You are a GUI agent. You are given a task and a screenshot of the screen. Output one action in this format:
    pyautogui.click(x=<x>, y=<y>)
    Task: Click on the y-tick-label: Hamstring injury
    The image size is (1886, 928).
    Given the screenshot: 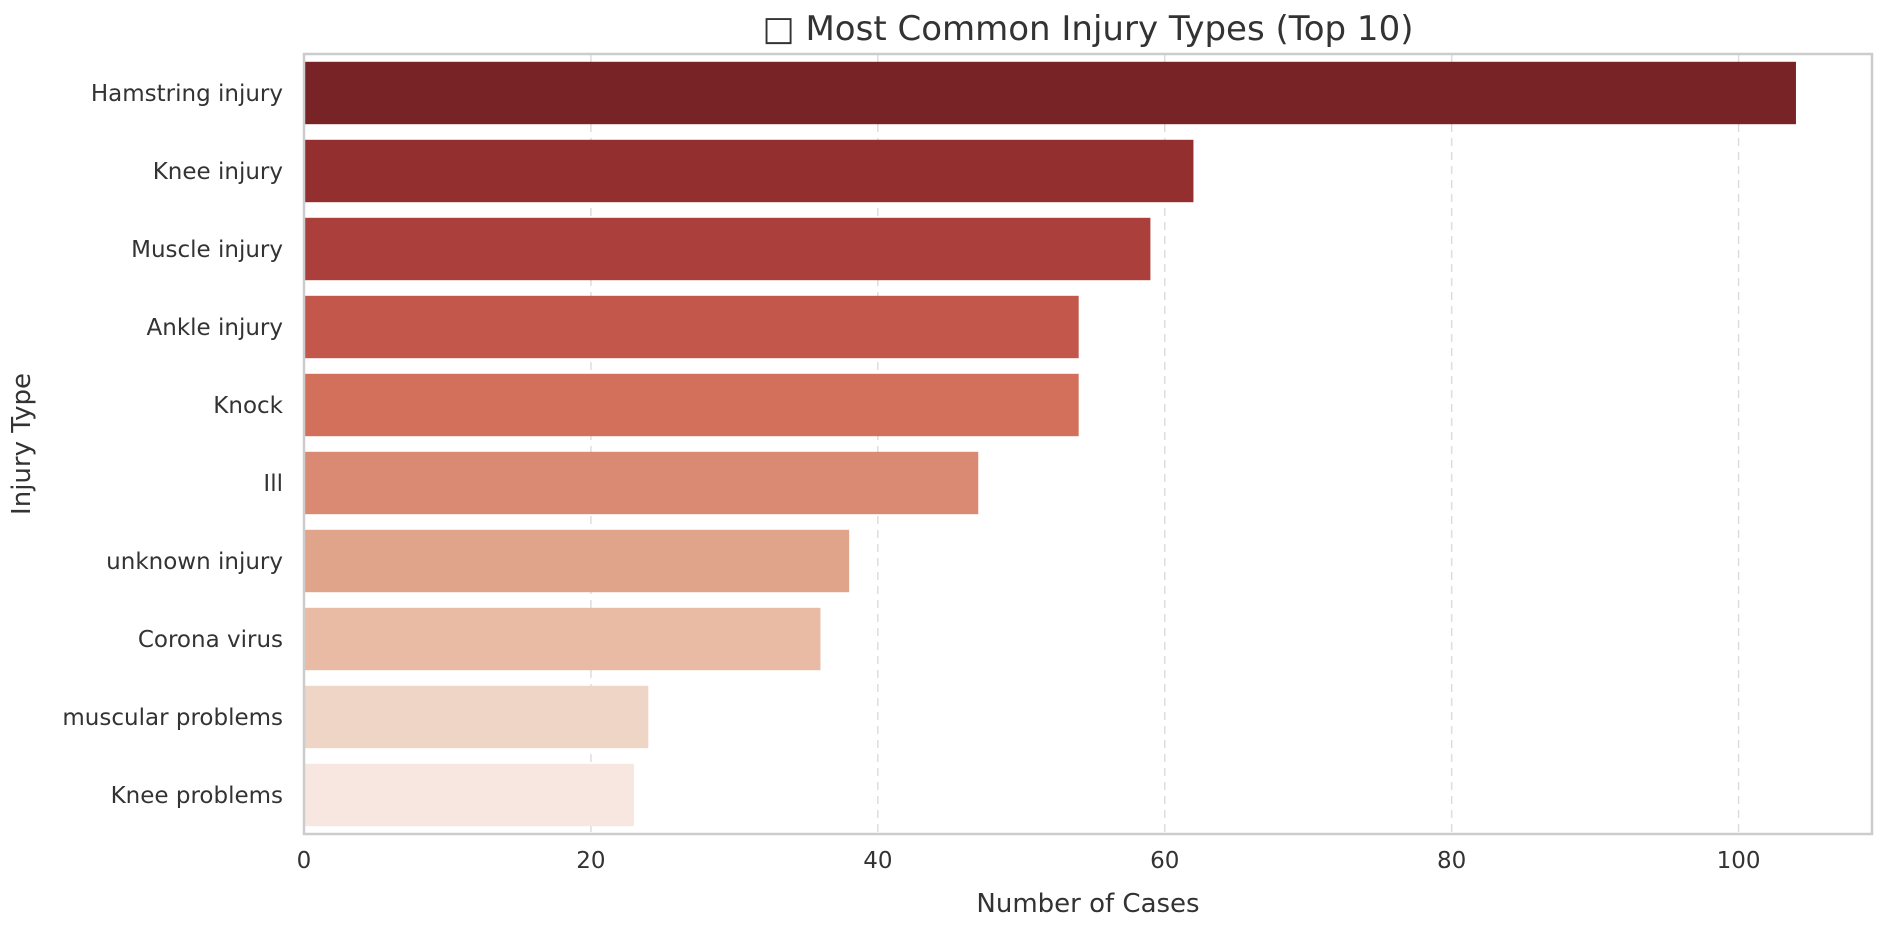 What is the action you would take?
    pyautogui.click(x=187, y=94)
    